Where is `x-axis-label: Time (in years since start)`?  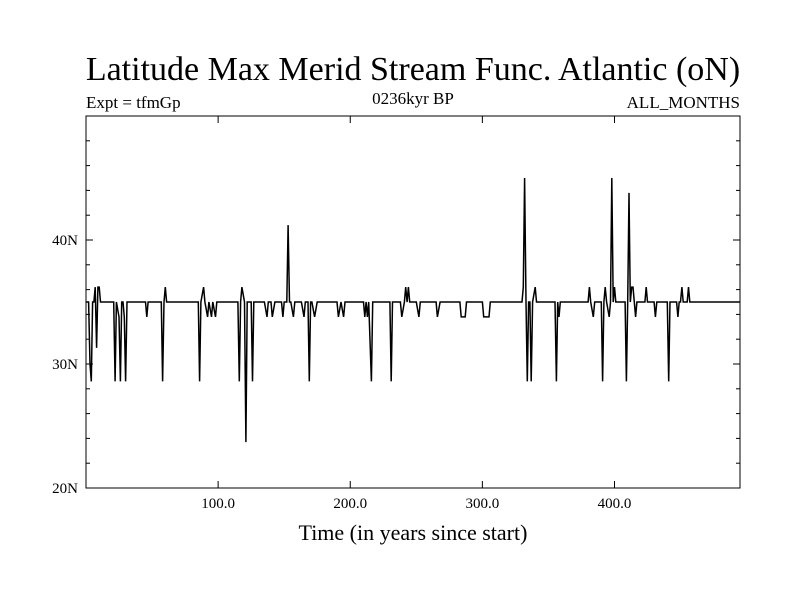
x-axis-label: Time (in years since start) is located at coordinates (413, 532).